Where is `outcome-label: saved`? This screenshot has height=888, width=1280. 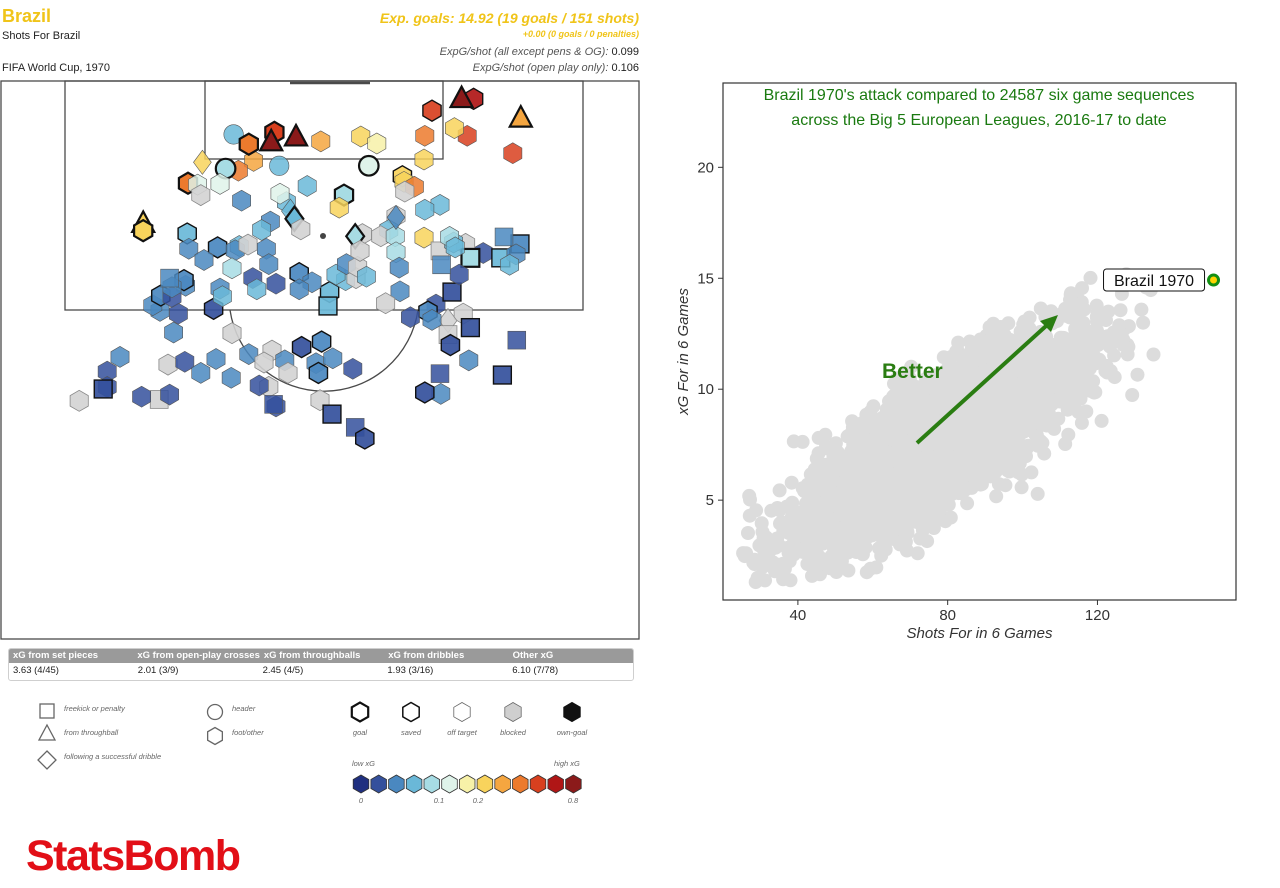
outcome-label: saved is located at coordinates (411, 732).